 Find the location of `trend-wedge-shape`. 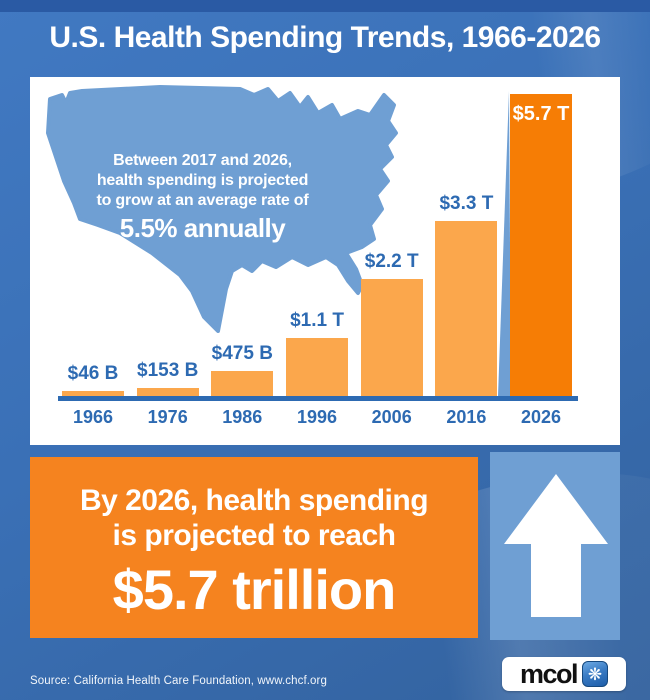

trend-wedge-shape is located at coordinates (504, 243).